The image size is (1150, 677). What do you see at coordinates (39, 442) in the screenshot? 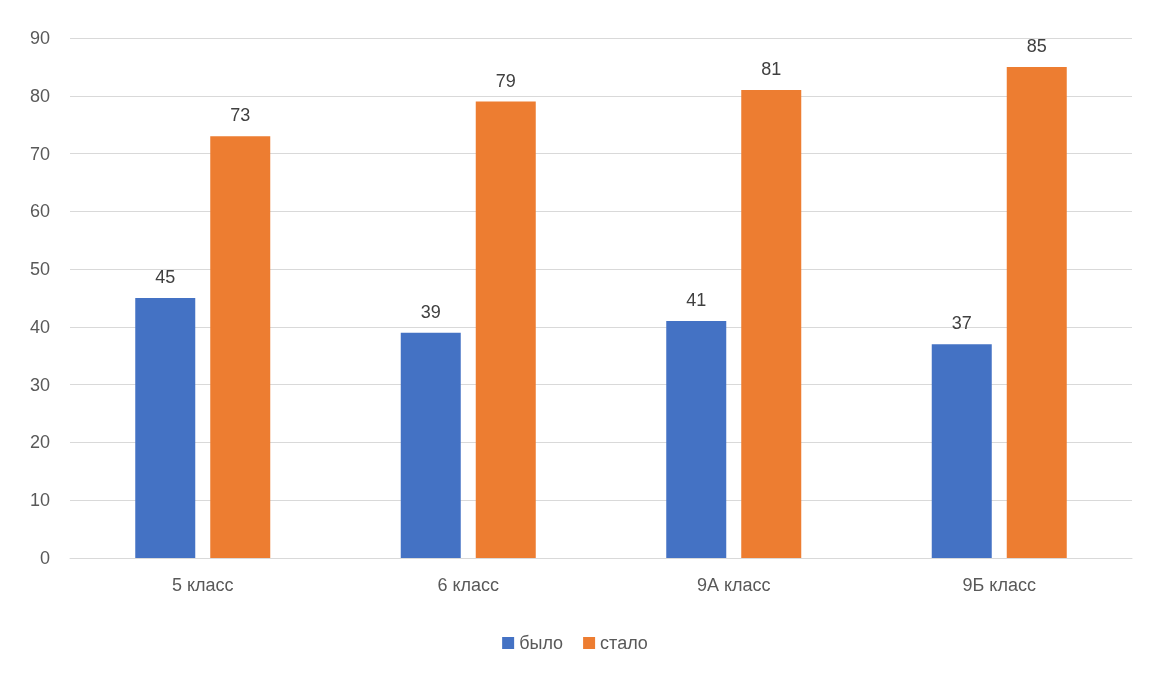
I see `y-tick-label: 20` at bounding box center [39, 442].